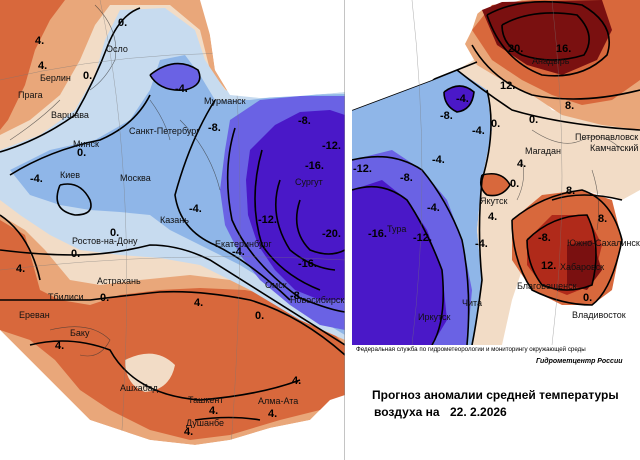 The height and width of the screenshot is (460, 640). Describe the element at coordinates (543, 151) in the screenshot. I see `city-label: Магадан` at that location.